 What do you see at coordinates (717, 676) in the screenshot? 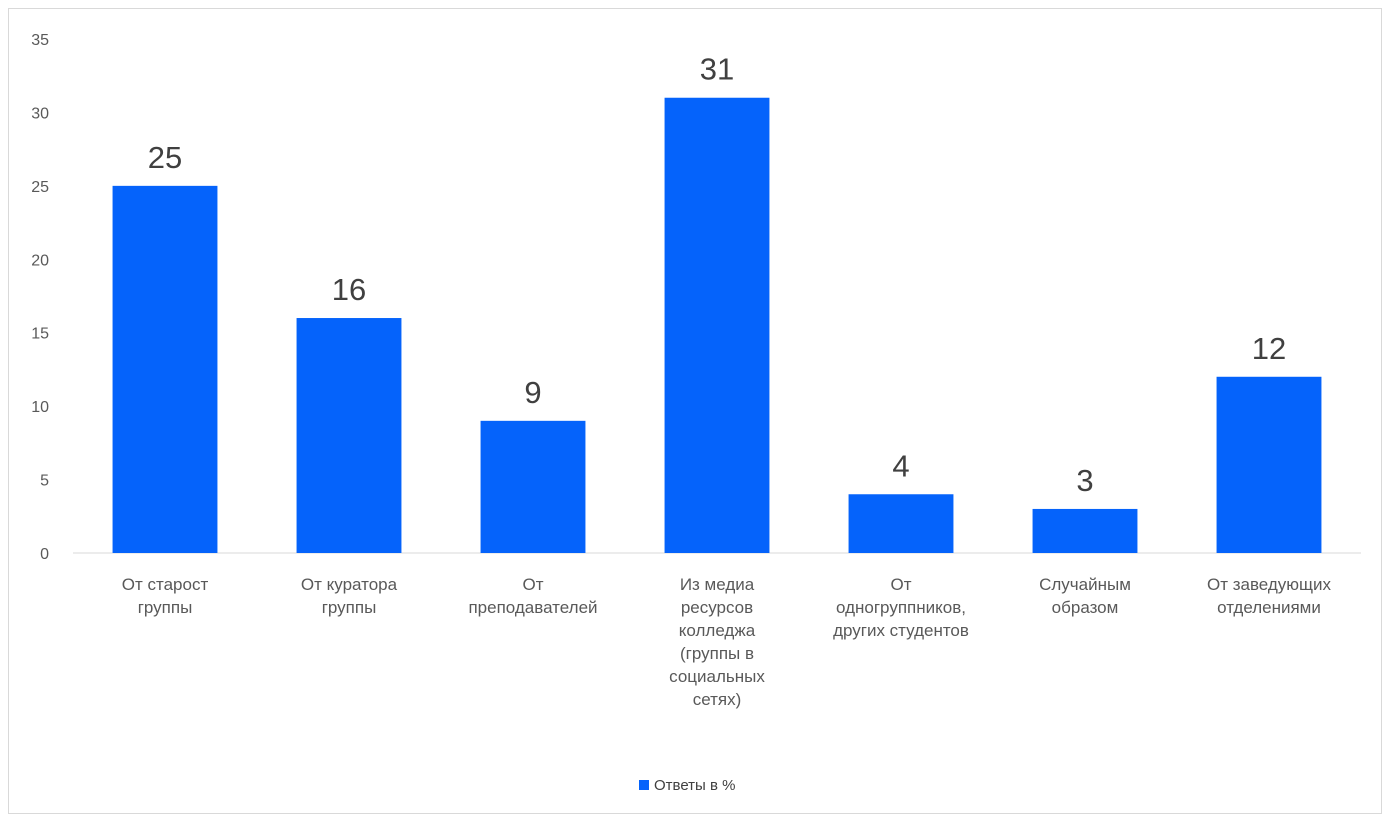
I see `x-tick-label: социальных` at bounding box center [717, 676].